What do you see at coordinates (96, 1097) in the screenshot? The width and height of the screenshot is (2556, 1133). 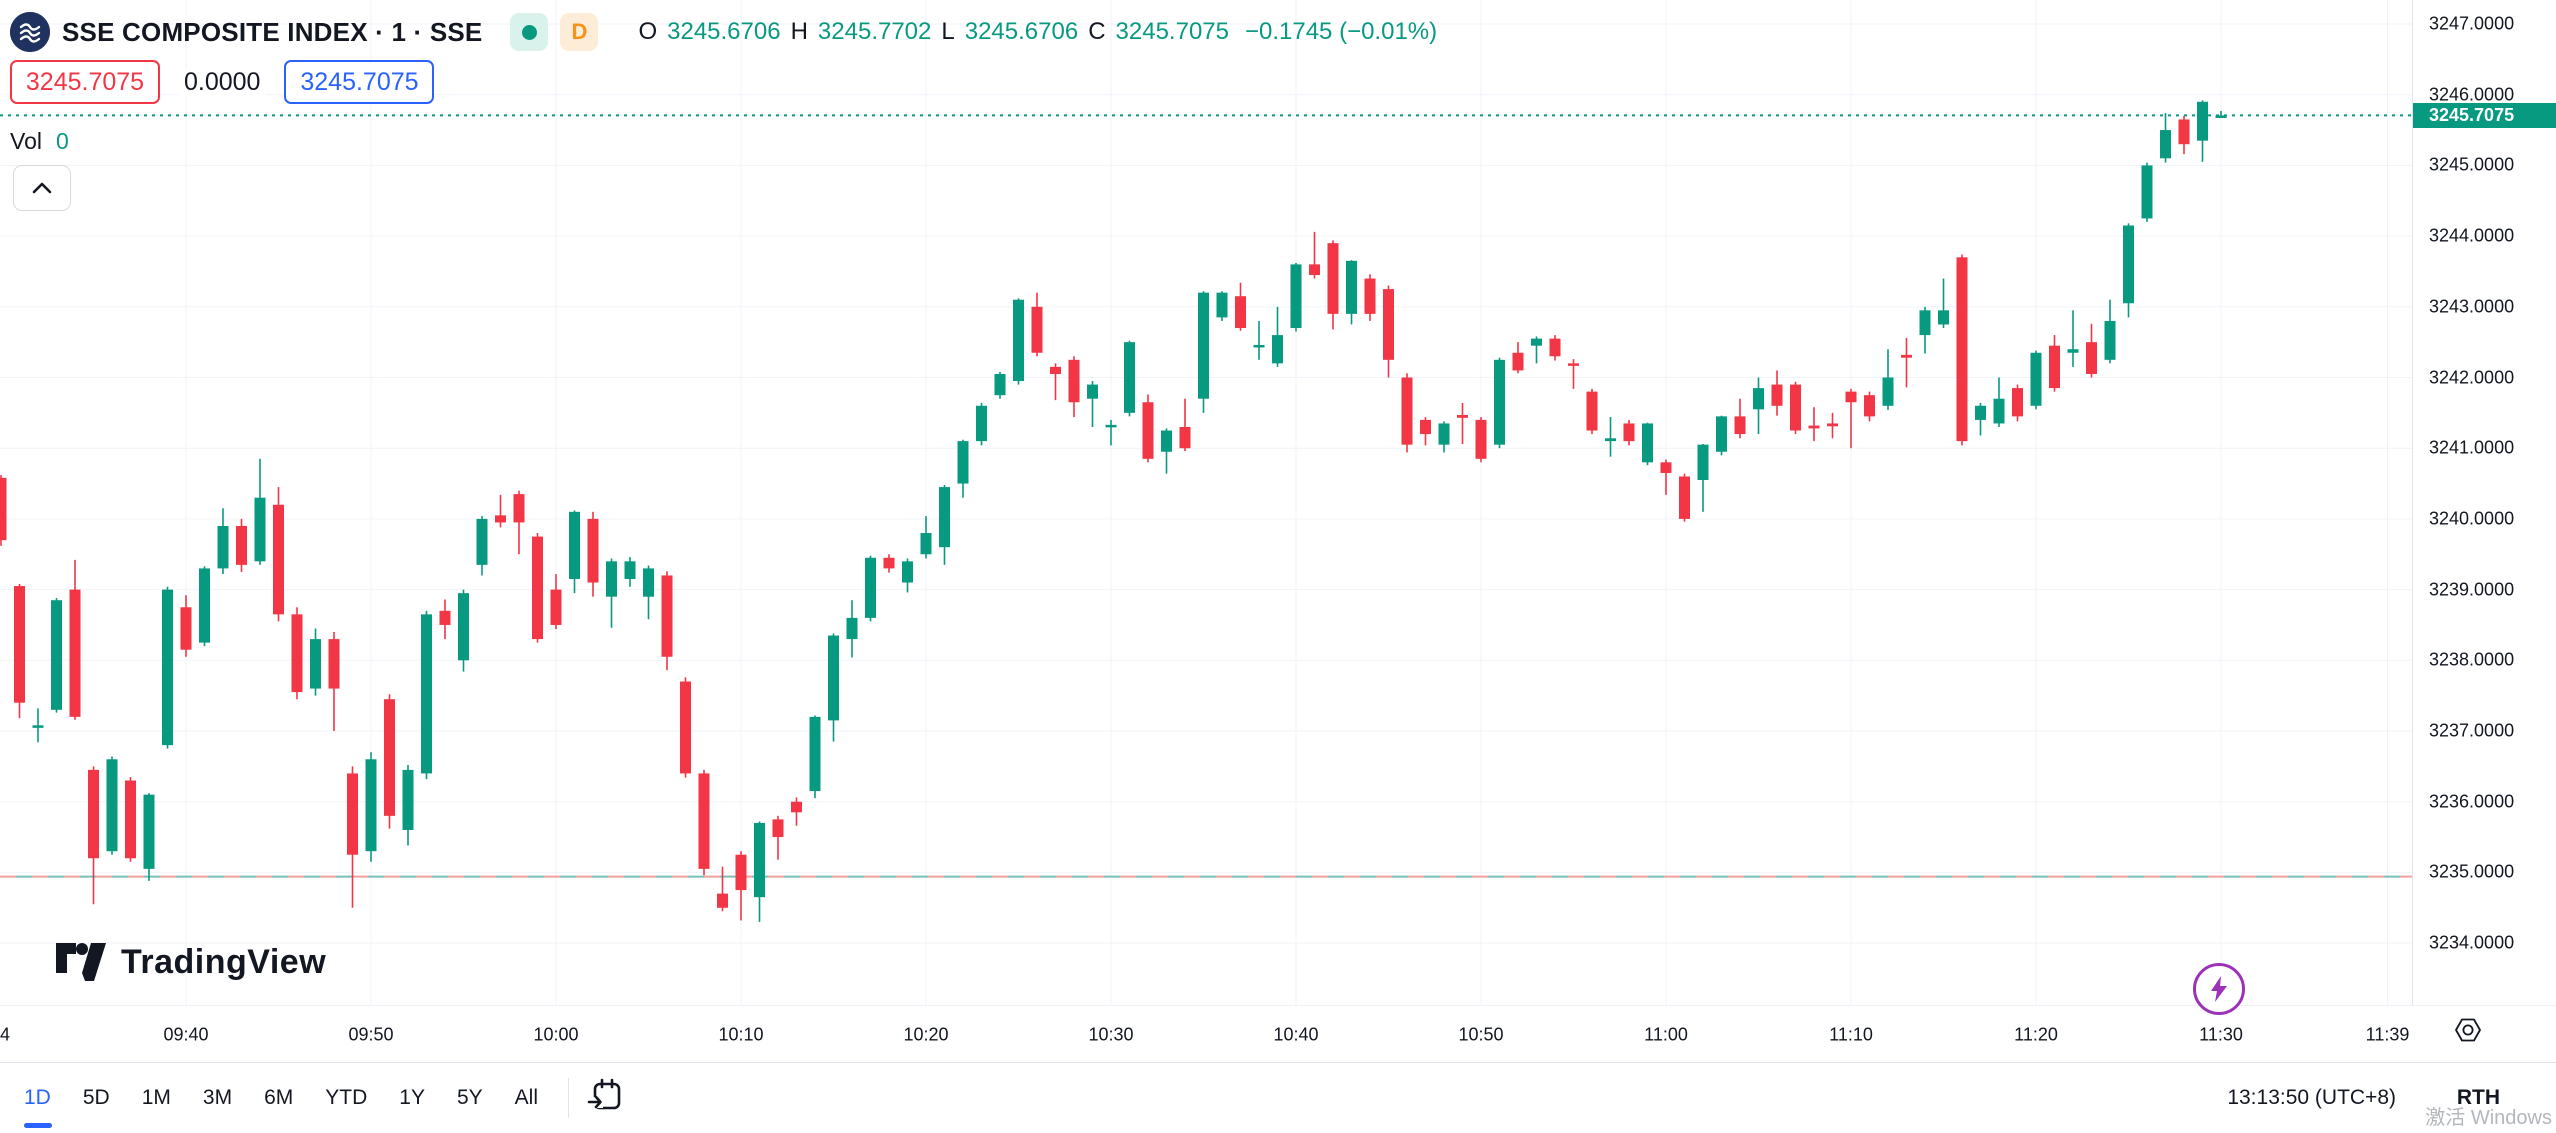 I see `range-button-5d: 5D` at bounding box center [96, 1097].